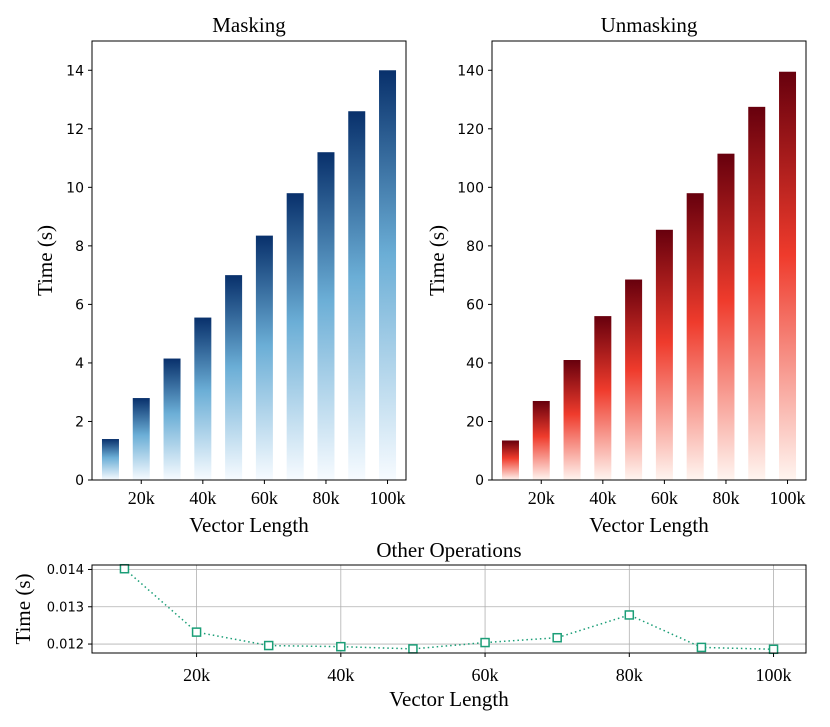 The height and width of the screenshot is (727, 830). Describe the element at coordinates (470, 188) in the screenshot. I see `y-tick-label: 100` at that location.